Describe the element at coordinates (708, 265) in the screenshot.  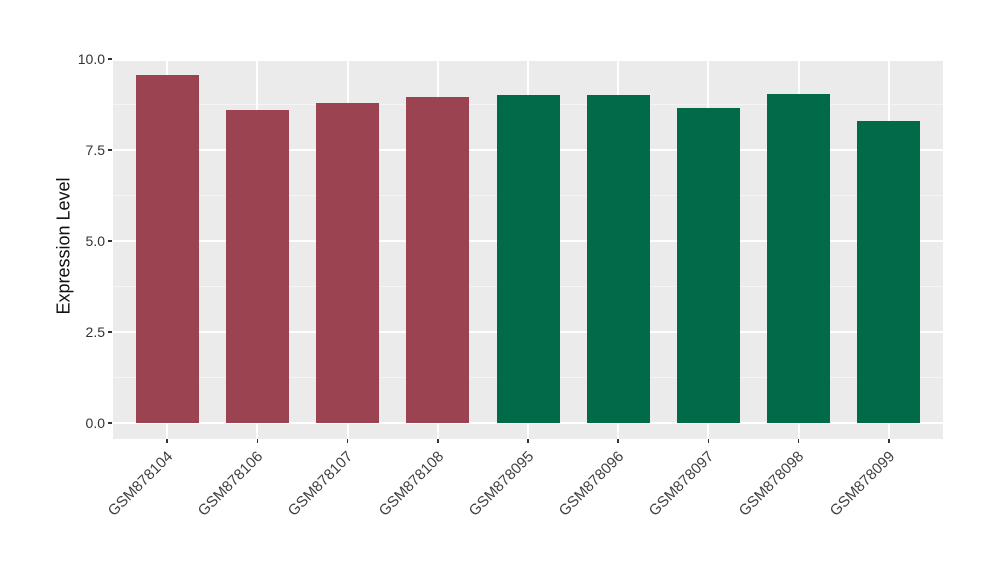
I see `bar-GSM878097` at that location.